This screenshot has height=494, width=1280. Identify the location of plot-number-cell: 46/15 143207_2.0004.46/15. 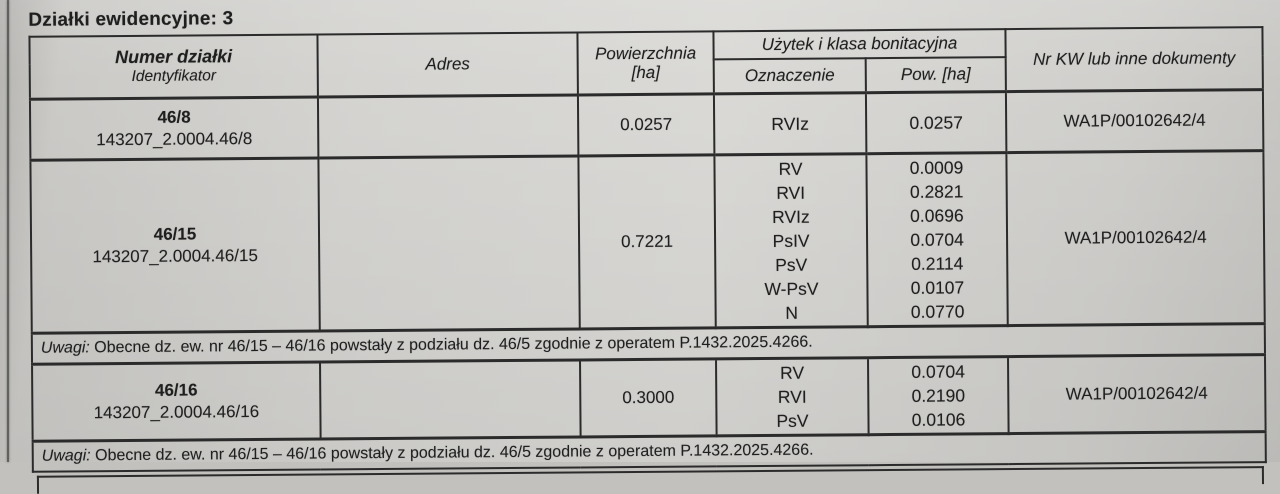
(175, 246).